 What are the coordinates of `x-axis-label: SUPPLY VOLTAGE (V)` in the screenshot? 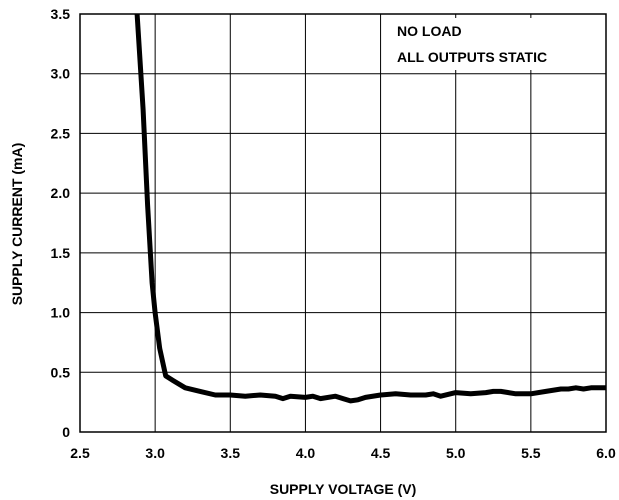 It's located at (343, 489).